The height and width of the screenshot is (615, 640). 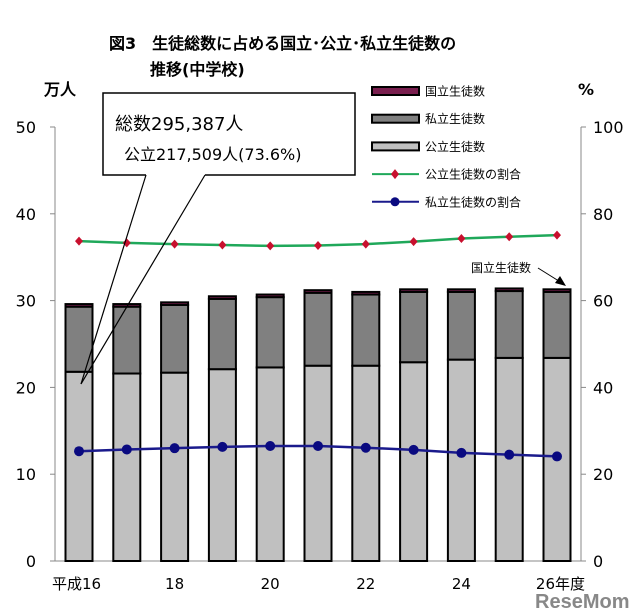 I want to click on y-tick-label-right: 40, so click(x=603, y=387).